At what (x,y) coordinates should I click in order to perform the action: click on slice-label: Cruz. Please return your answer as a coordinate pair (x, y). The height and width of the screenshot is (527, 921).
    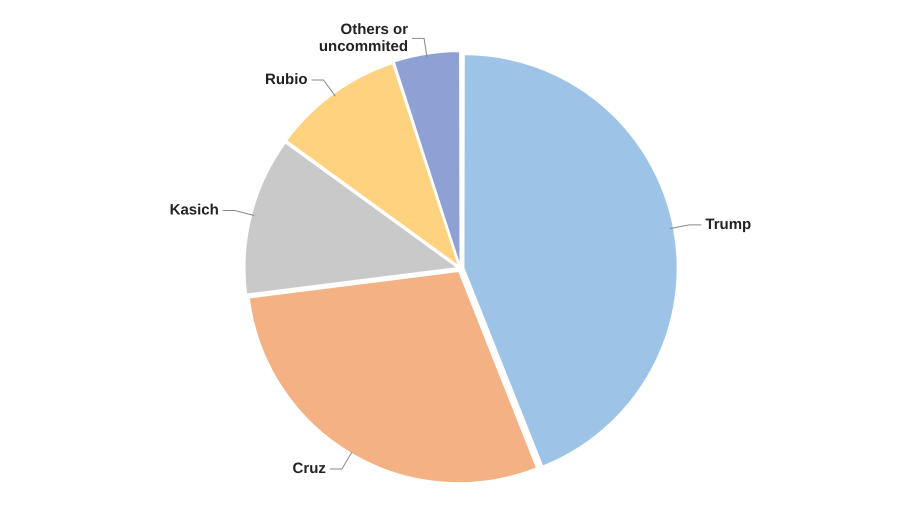
    Looking at the image, I should click on (309, 469).